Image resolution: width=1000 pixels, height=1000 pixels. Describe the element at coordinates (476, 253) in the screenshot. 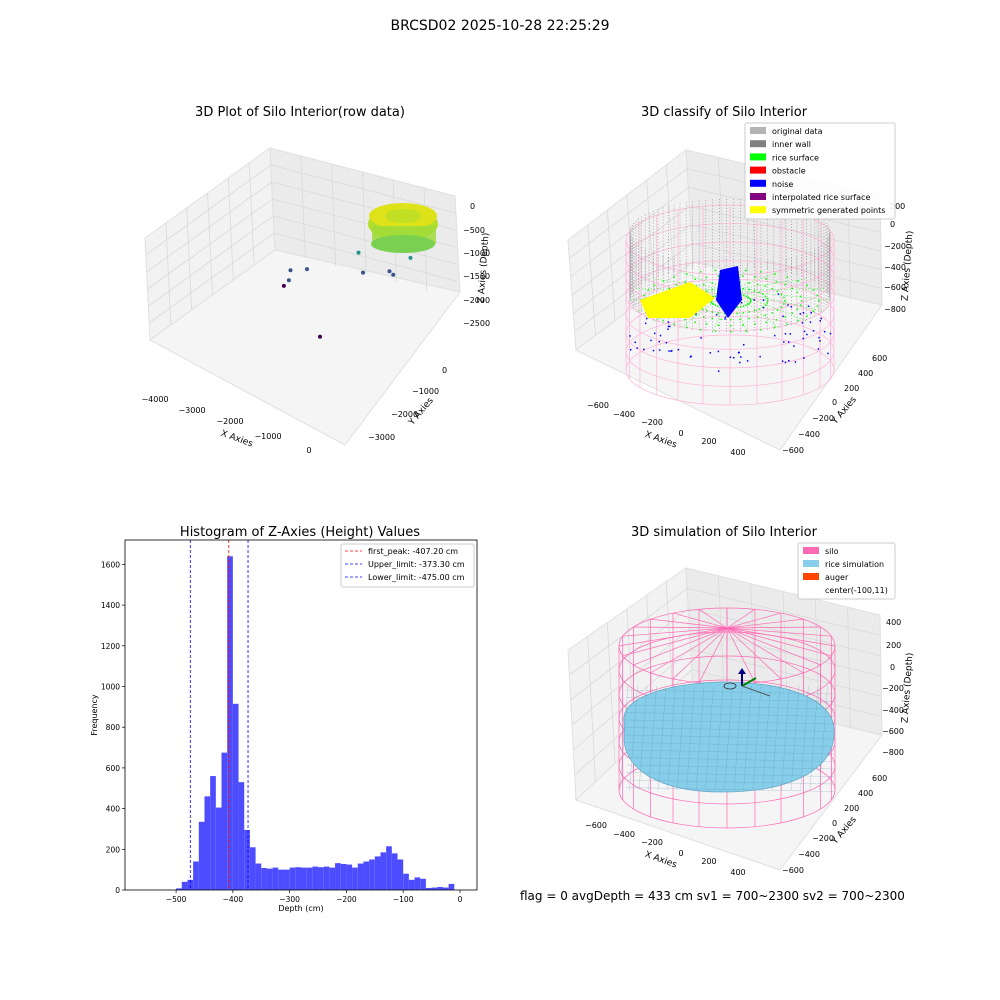

I see `z-tick: −1000` at that location.